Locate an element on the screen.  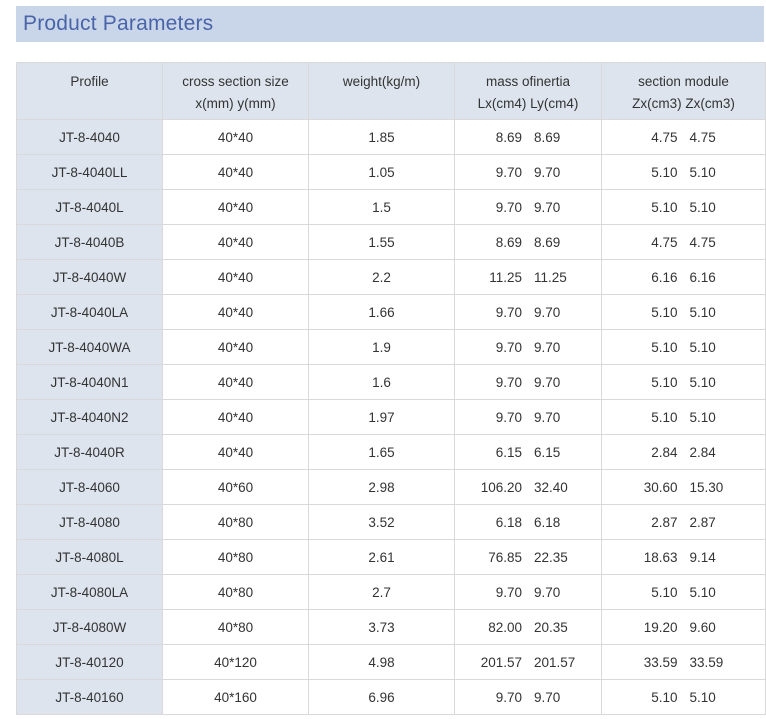
cell-weight: 1.66 is located at coordinates (381, 312).